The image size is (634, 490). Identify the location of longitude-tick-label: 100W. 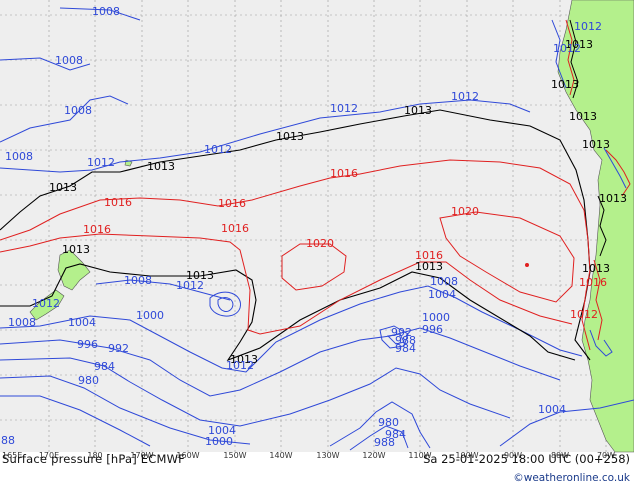
(466, 455).